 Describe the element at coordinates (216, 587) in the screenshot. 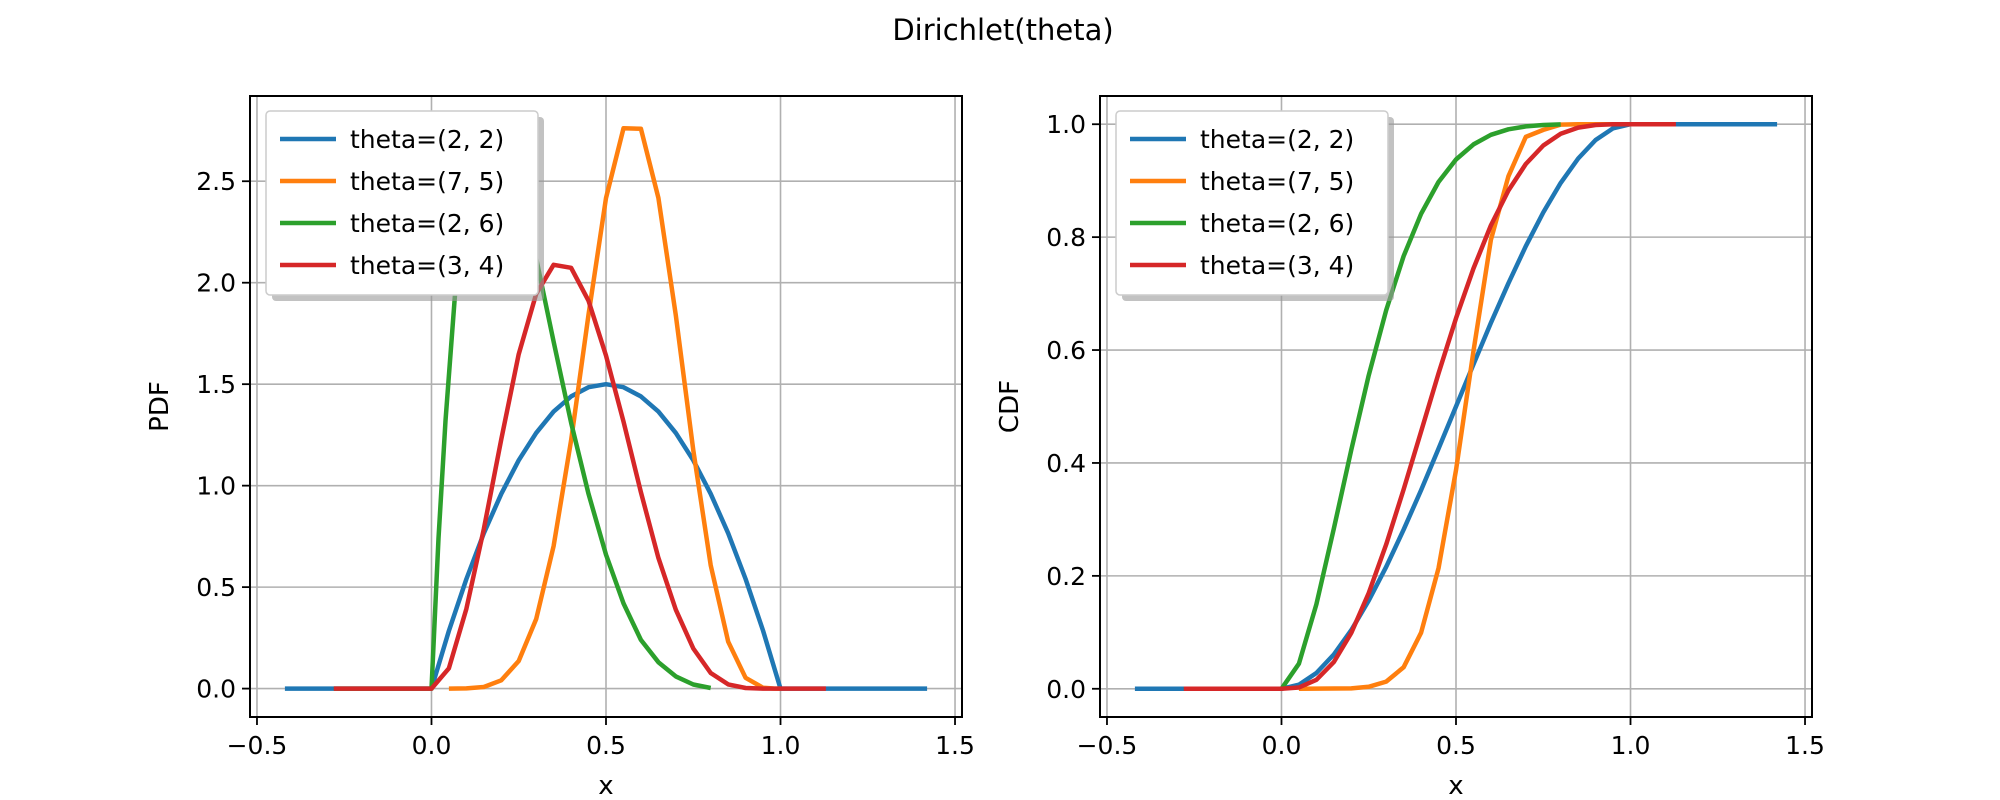

I see `panel-pdf-ytick-label-1: 0.5` at that location.